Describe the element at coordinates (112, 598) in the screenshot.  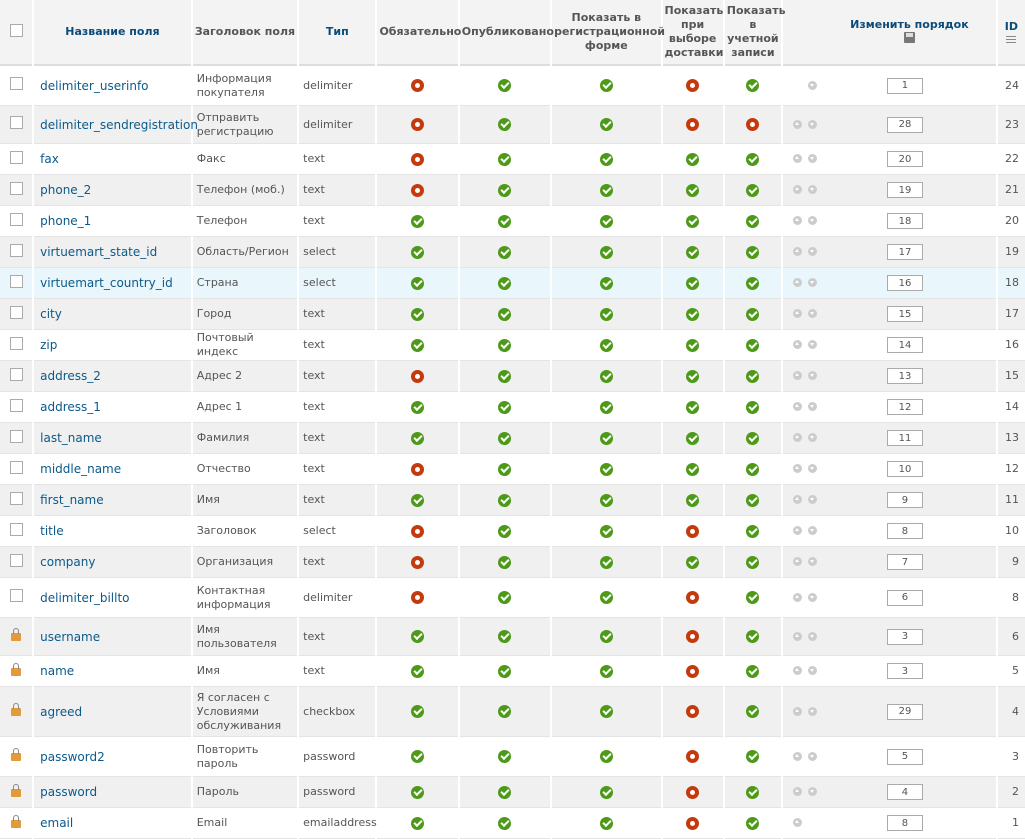
I see `field-name-link: delimiter_billto` at that location.